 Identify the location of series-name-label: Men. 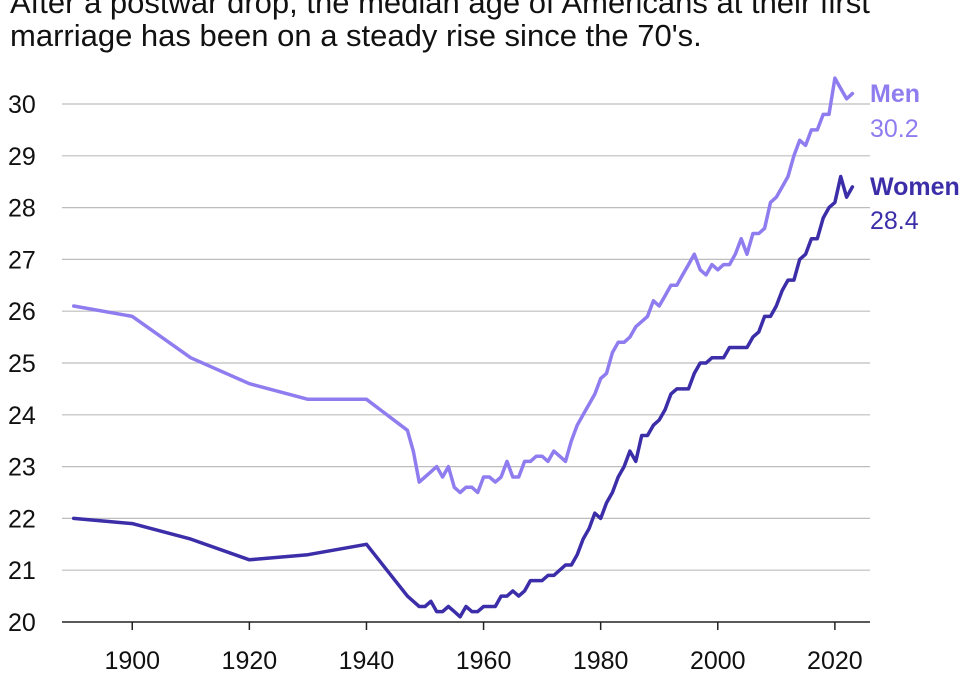
(895, 94).